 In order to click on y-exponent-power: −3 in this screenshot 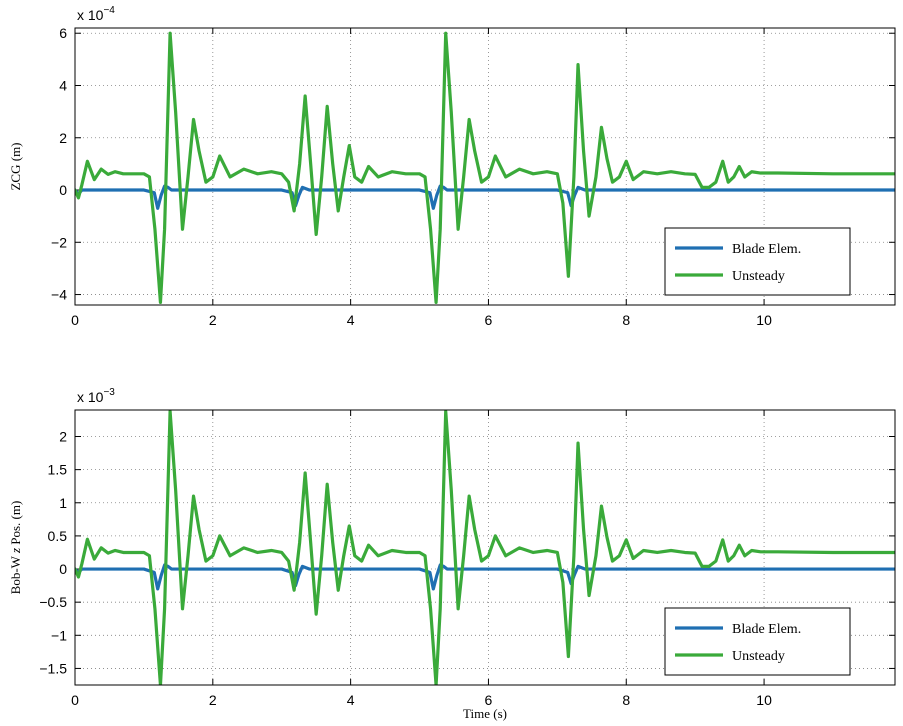, I will do `click(109, 392)`.